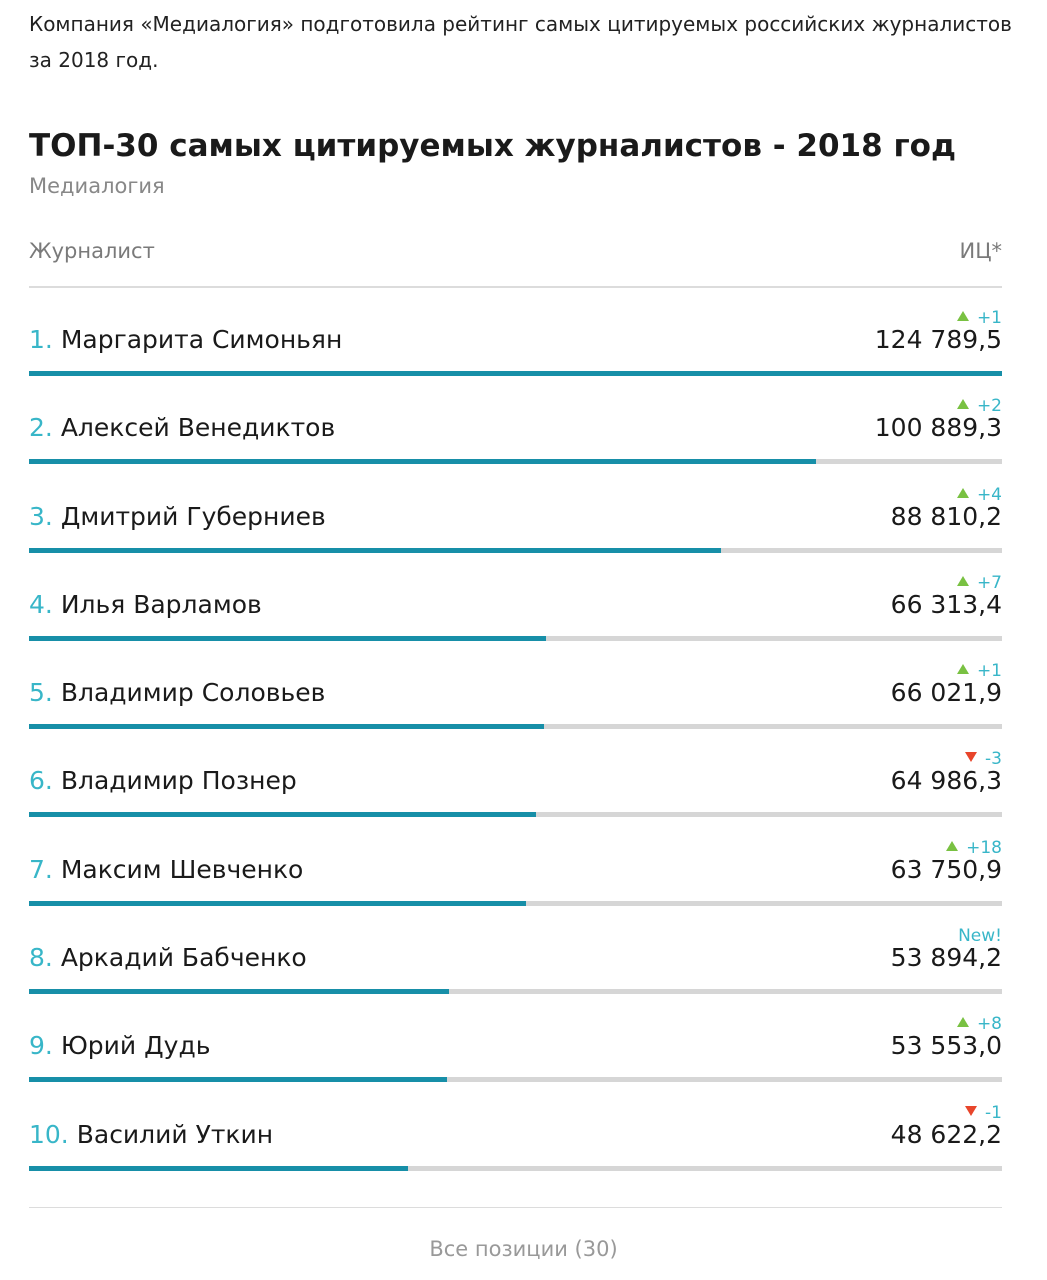 The height and width of the screenshot is (1280, 1047). I want to click on rating-row: 10. Василий Уткин -1 48 622,2, so click(515, 1127).